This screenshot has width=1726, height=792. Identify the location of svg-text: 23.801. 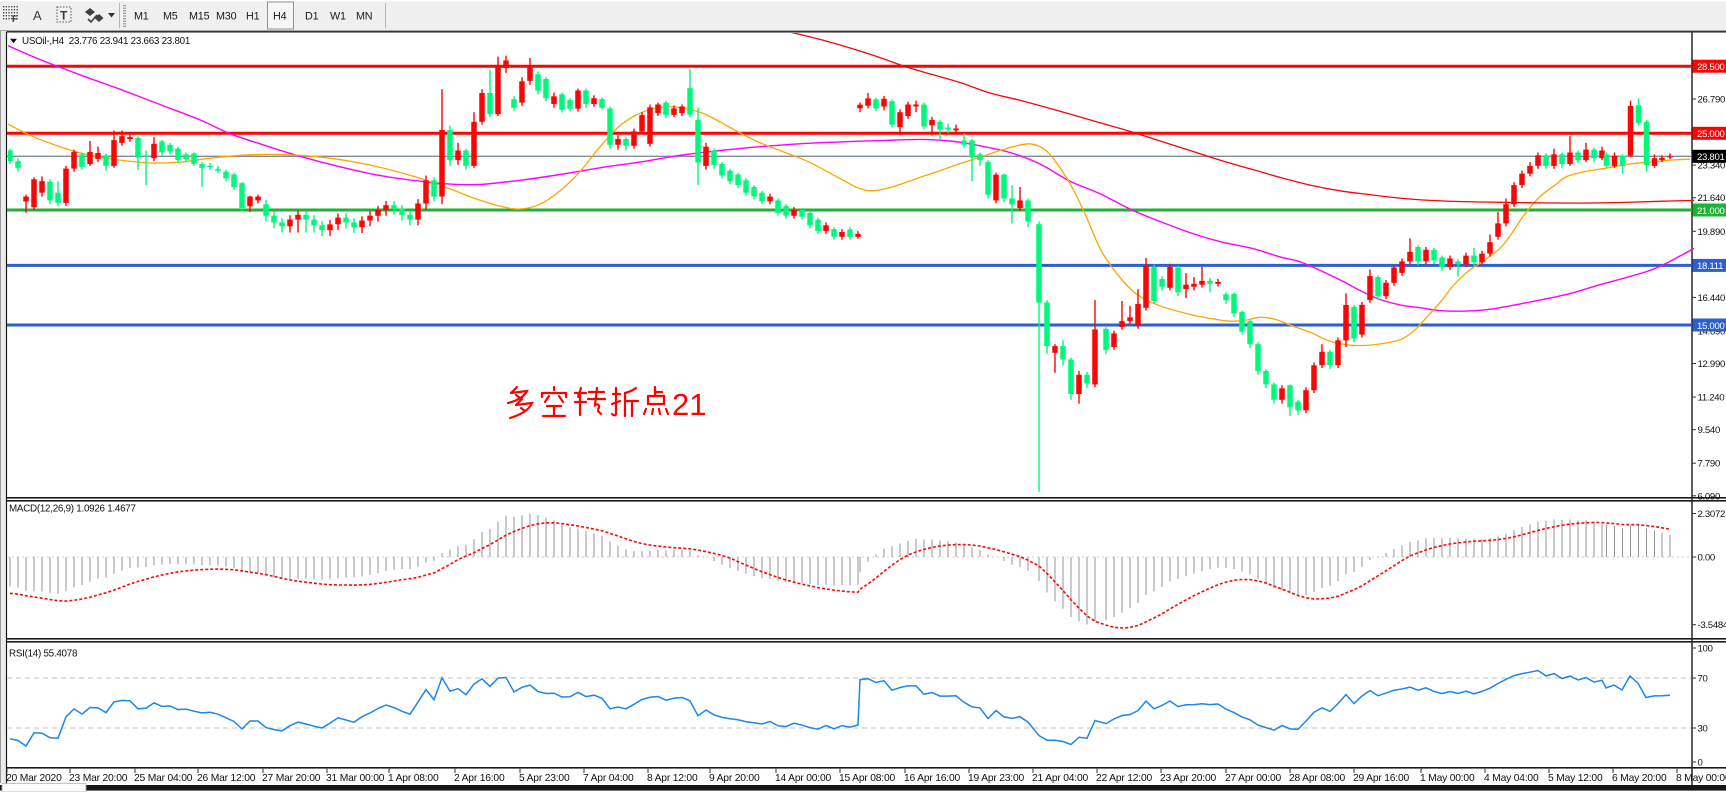
(1711, 157).